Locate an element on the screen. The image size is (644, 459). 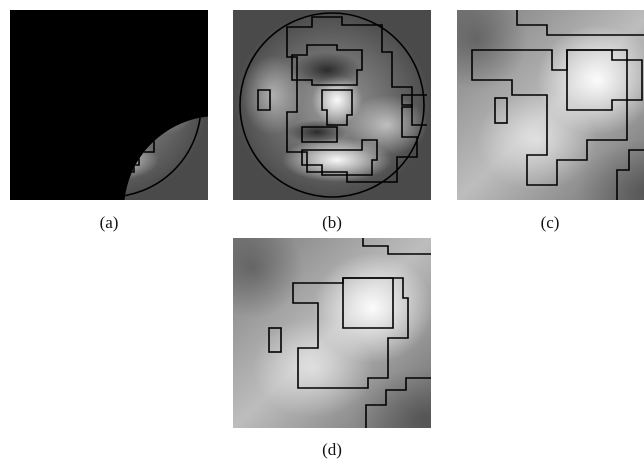
caption: (c) is located at coordinates (550, 222).